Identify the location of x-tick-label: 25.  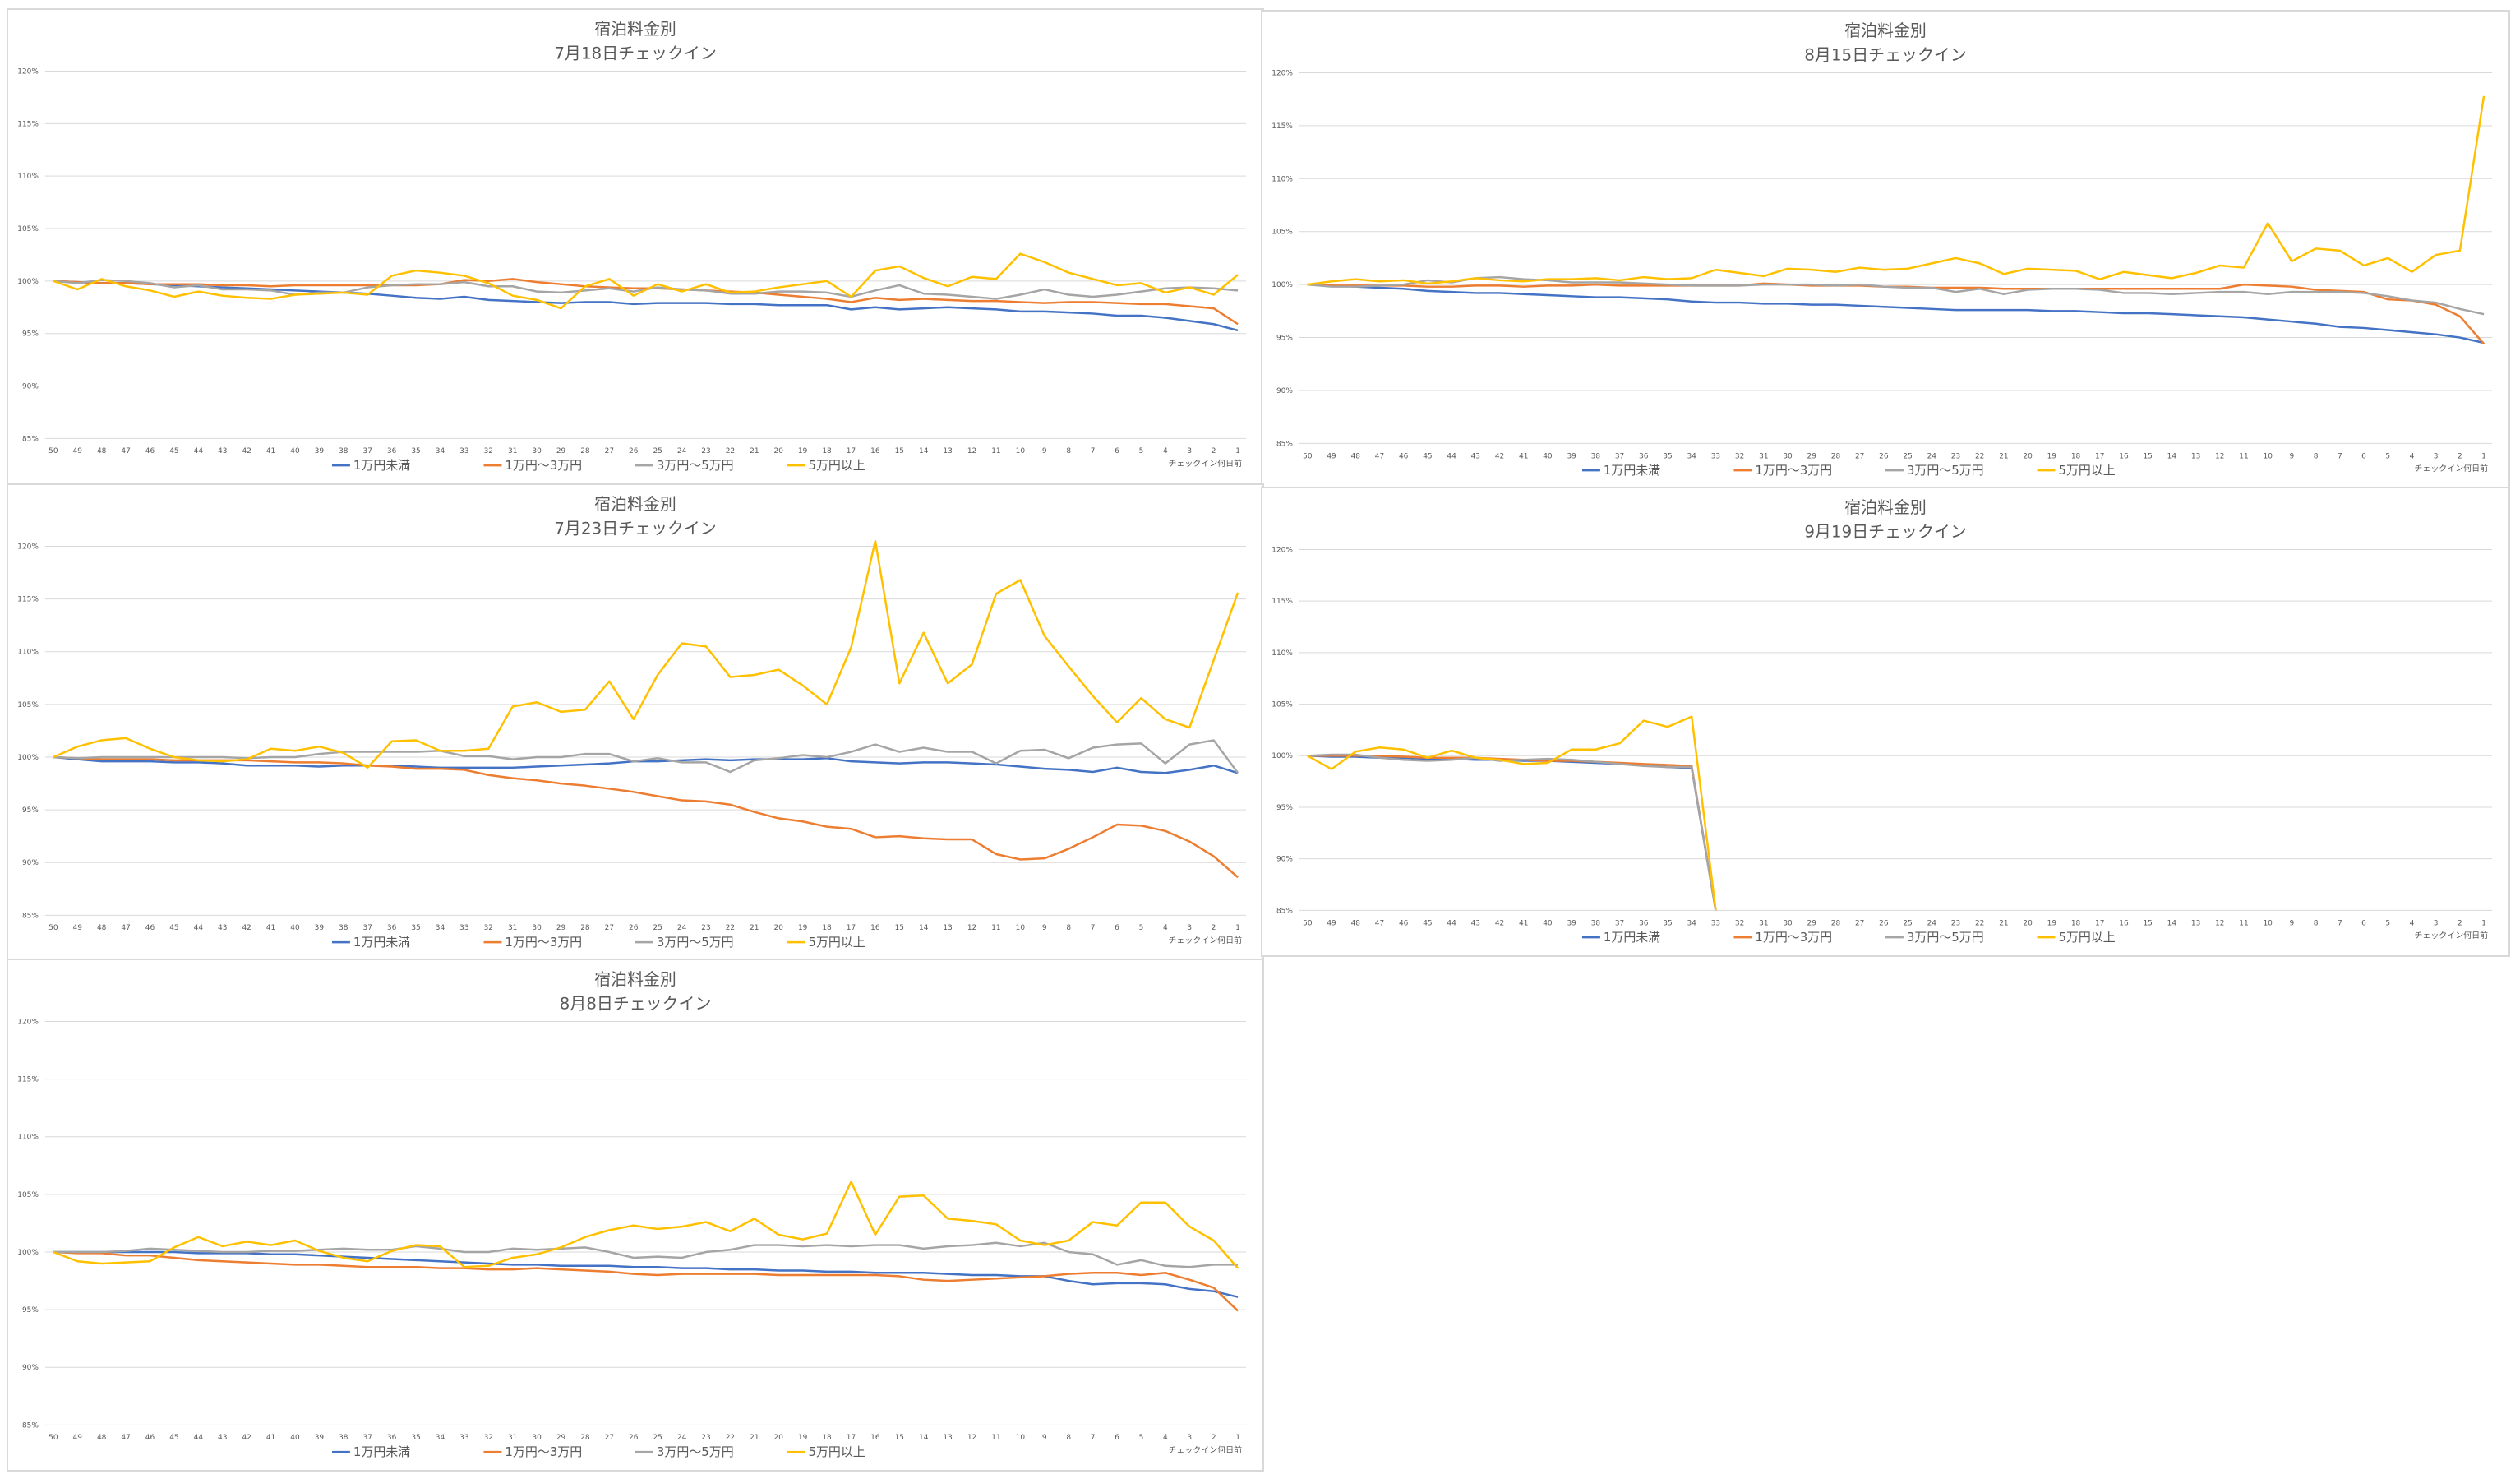
(657, 451).